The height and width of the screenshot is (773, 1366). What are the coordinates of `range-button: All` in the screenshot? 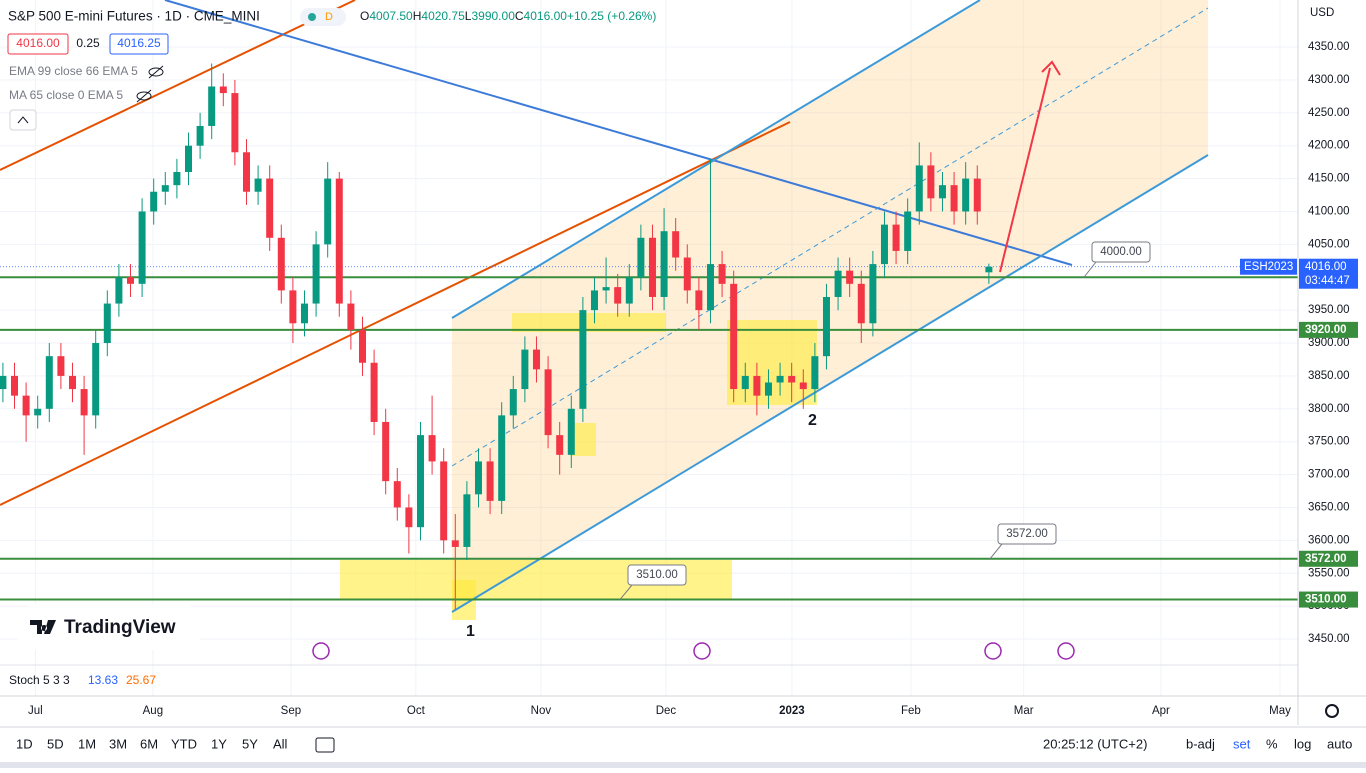 It's located at (280, 743).